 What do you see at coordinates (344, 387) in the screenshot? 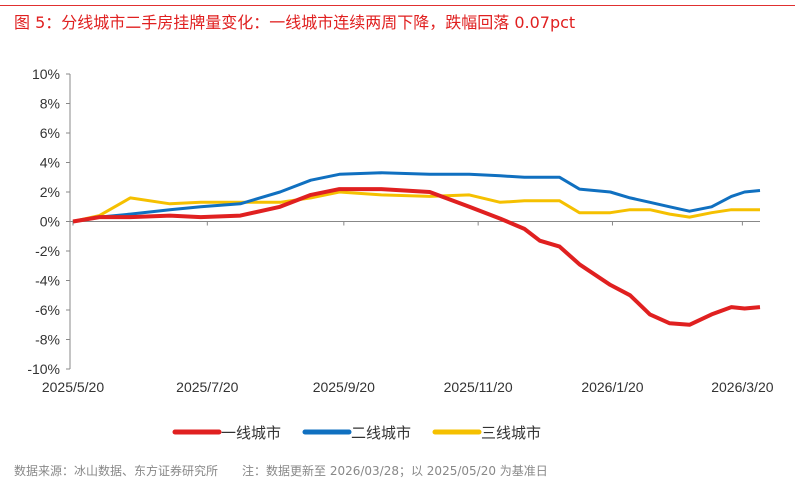
I see `x-tick-label: 2025/9/20` at bounding box center [344, 387].